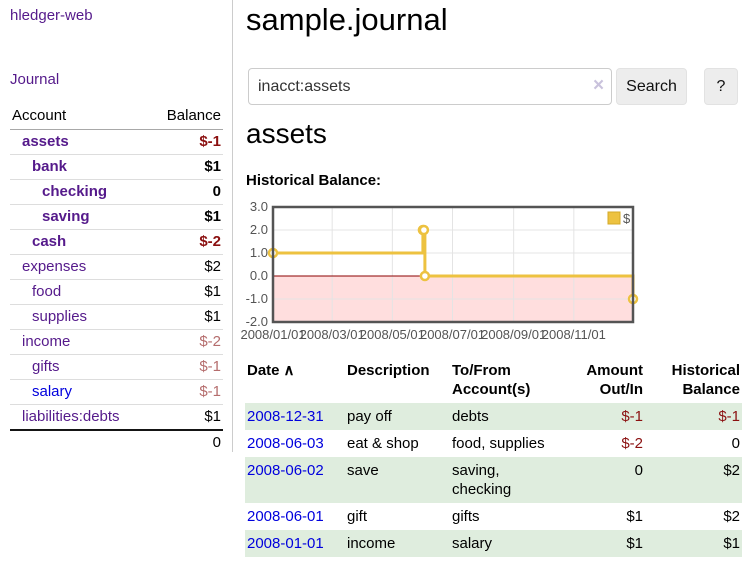  Describe the element at coordinates (80, 242) in the screenshot. I see `account-name-cell: cash` at that location.